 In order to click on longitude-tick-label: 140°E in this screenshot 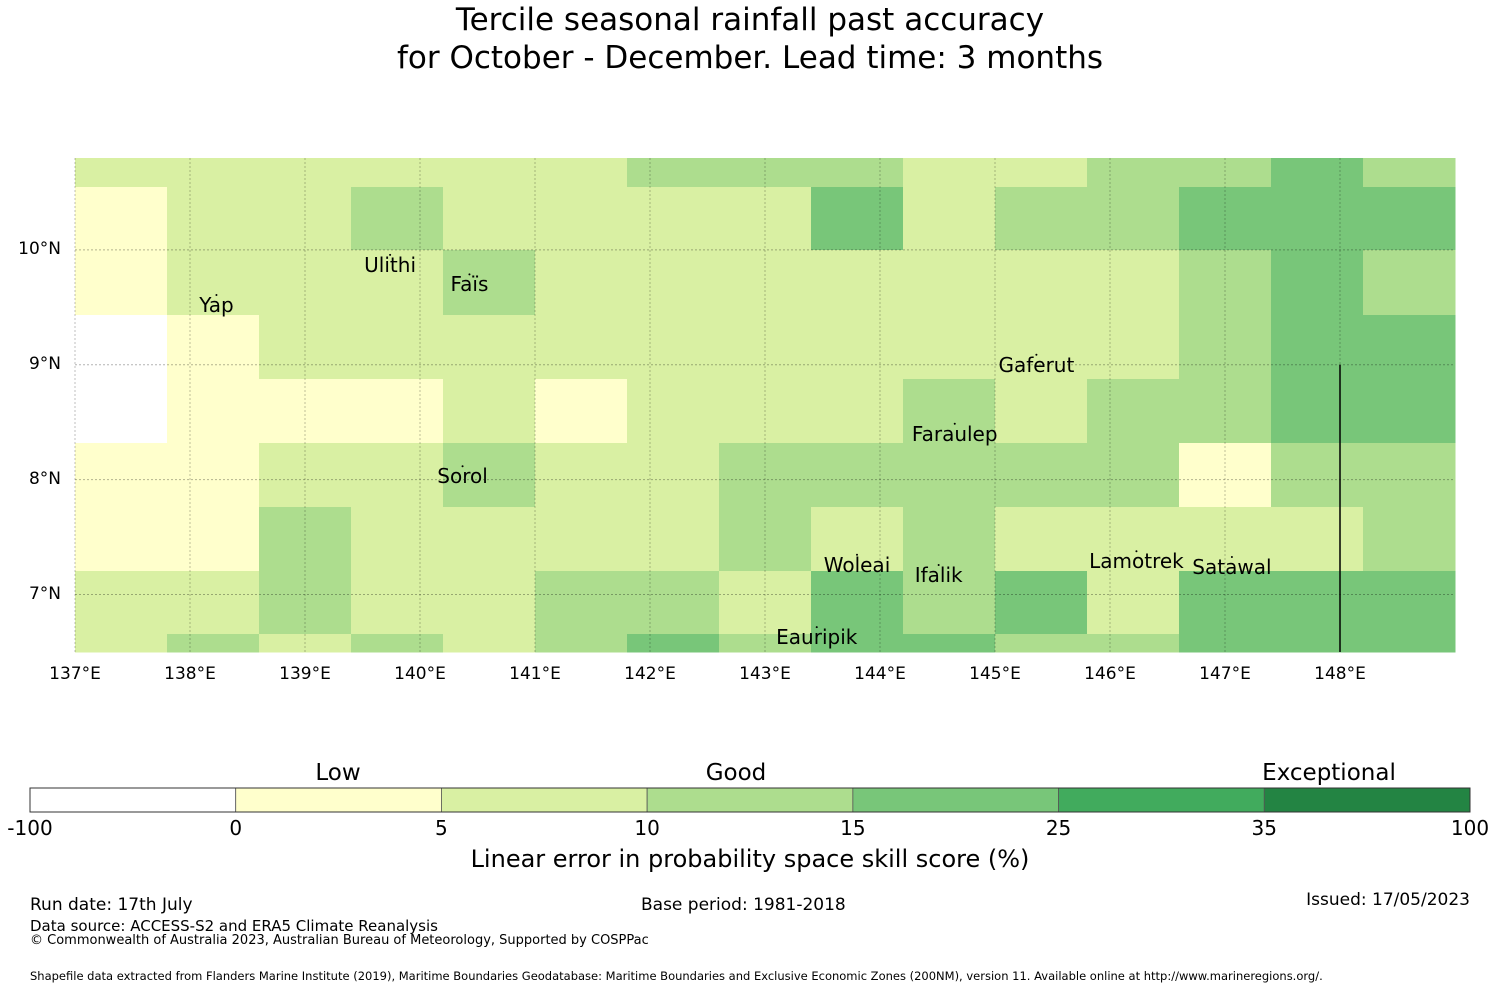, I will do `click(420, 674)`.